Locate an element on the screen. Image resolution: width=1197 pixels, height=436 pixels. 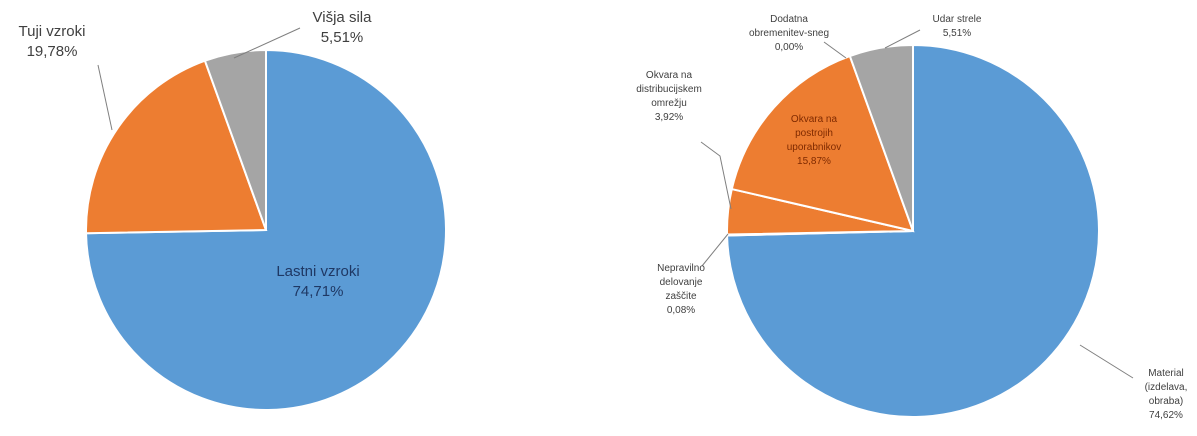
data-label-line: Nepravilno is located at coordinates (681, 268).